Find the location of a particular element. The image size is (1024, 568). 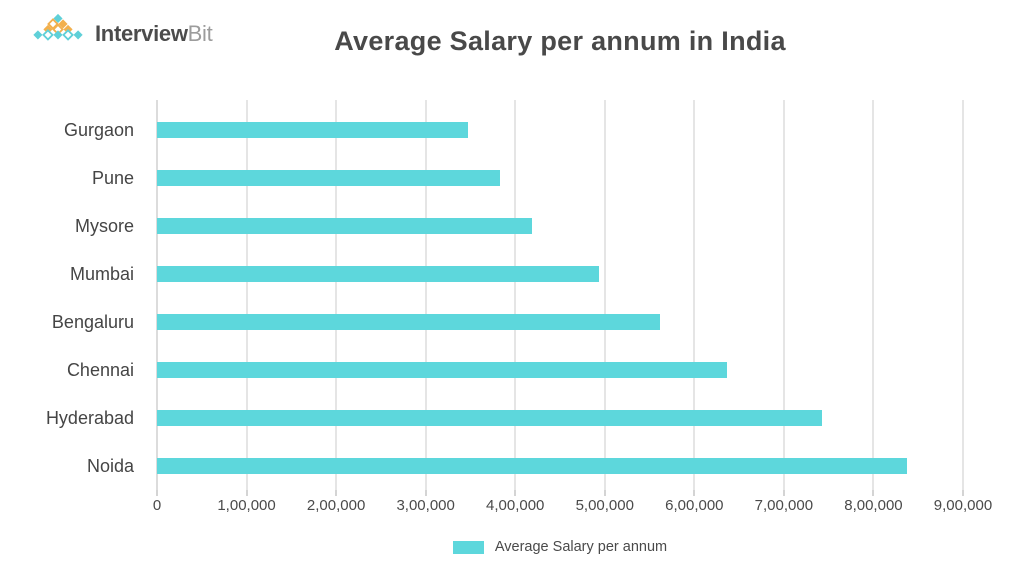

y-axis-label: Noida is located at coordinates (110, 466).